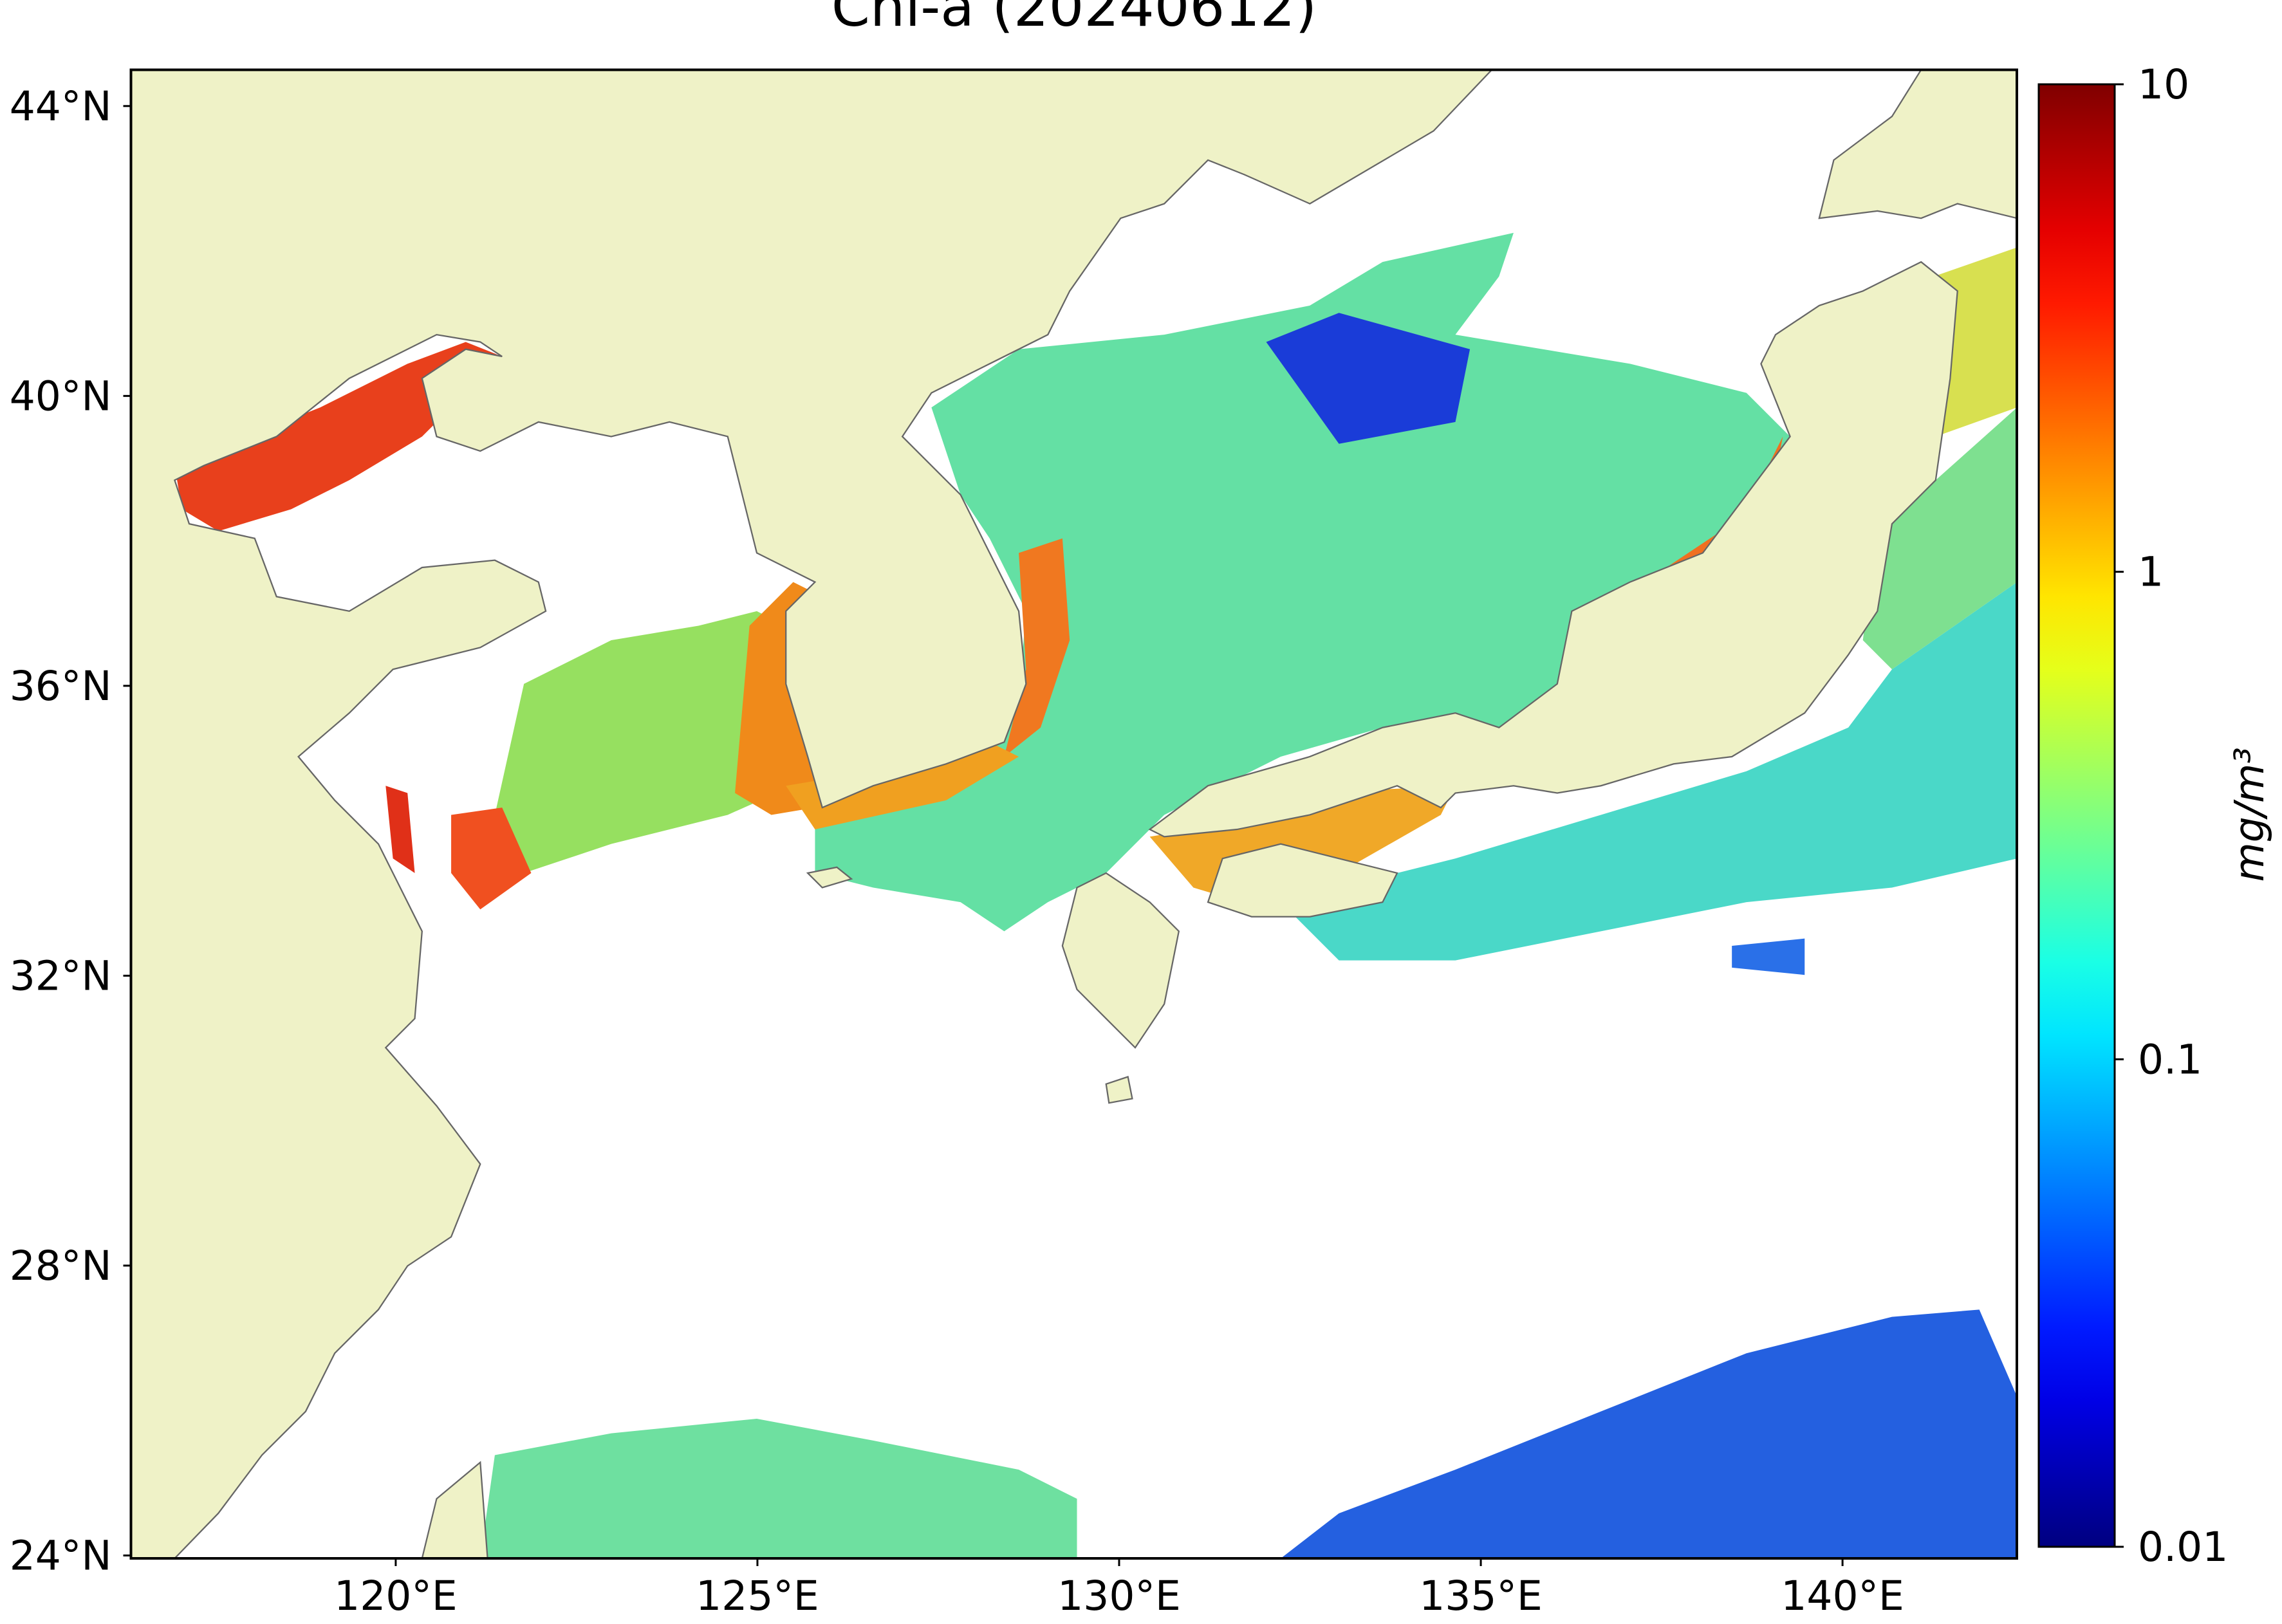  What do you see at coordinates (396, 1596) in the screenshot?
I see `x-tick-label: 120°E` at bounding box center [396, 1596].